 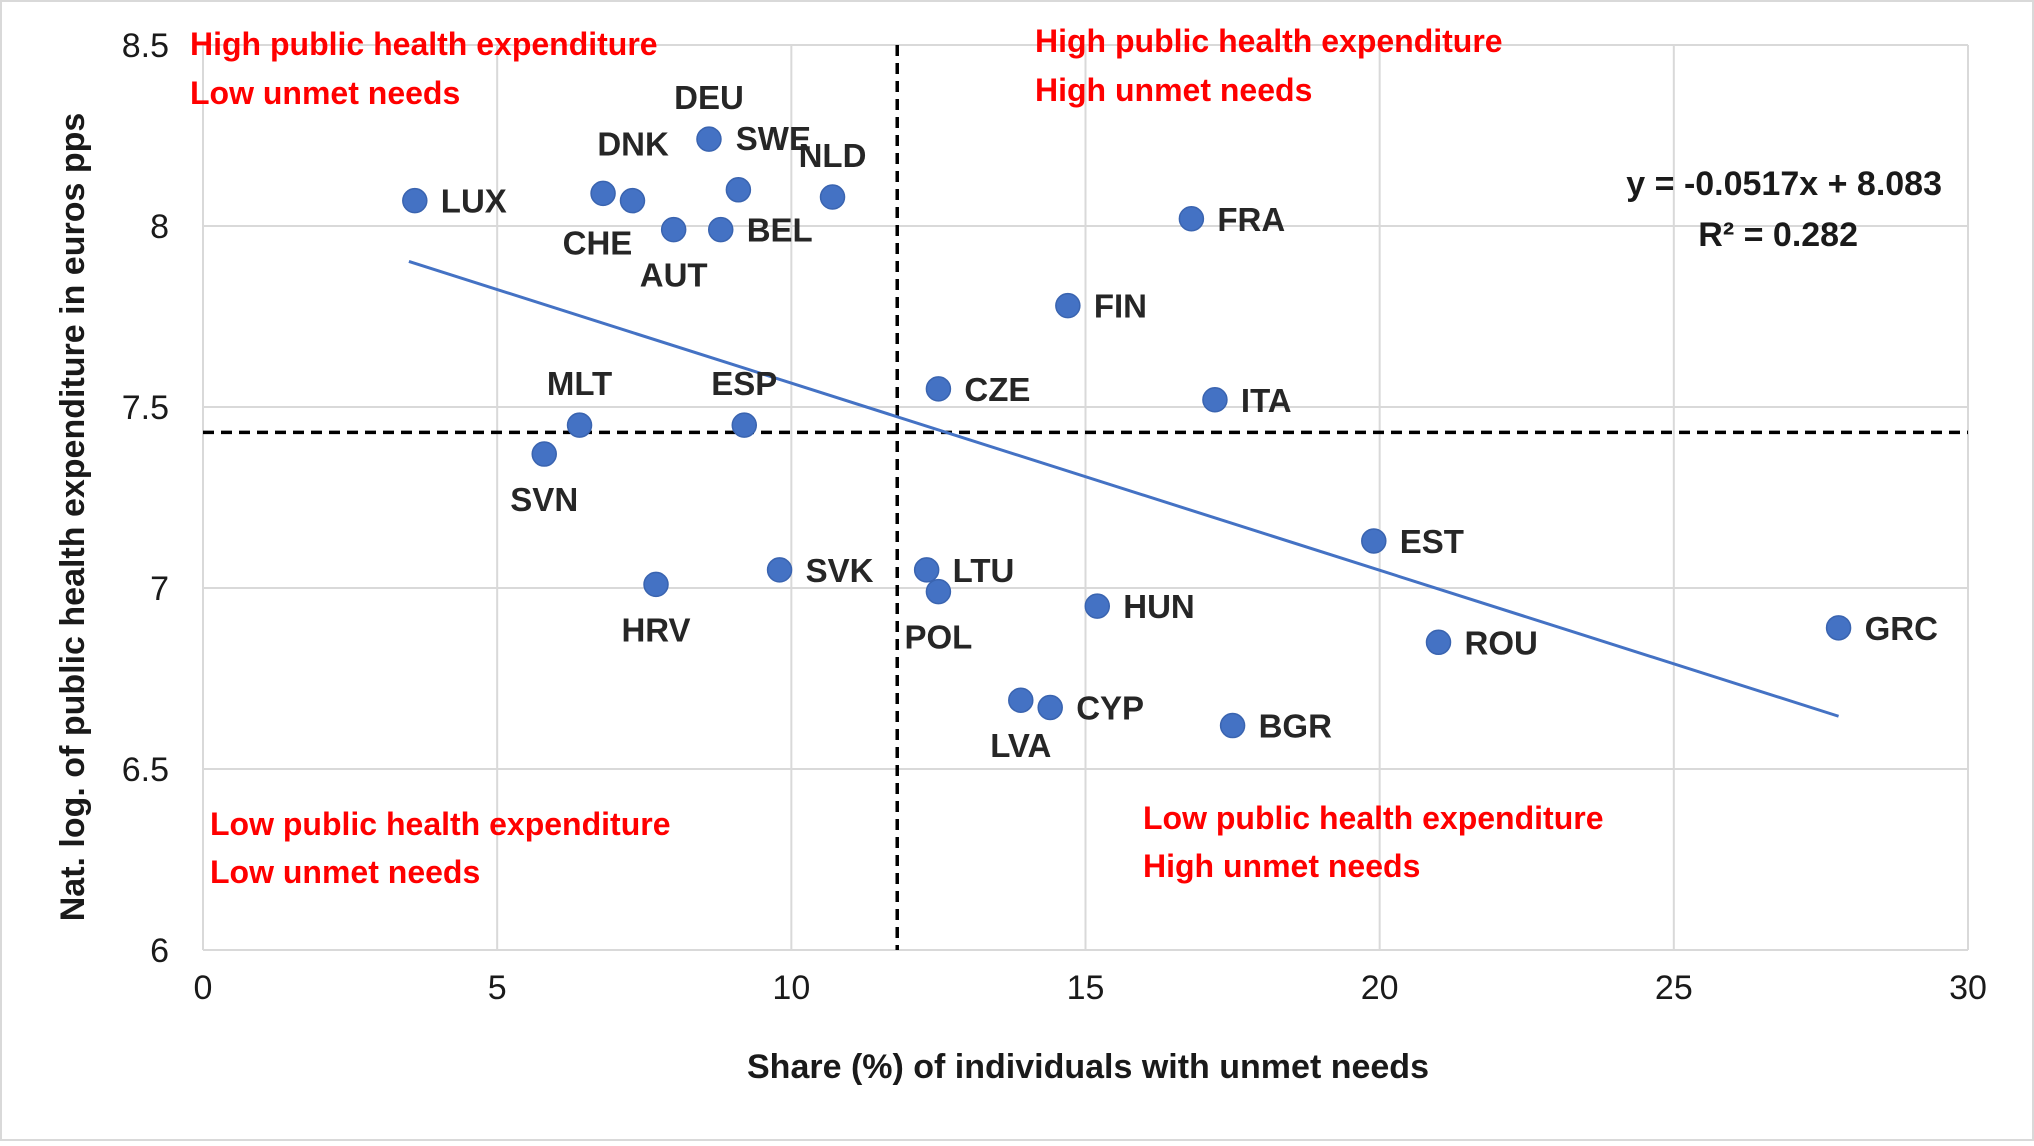 What do you see at coordinates (325, 93) in the screenshot?
I see `quadrant-top-left-line2: Low unmet needs` at bounding box center [325, 93].